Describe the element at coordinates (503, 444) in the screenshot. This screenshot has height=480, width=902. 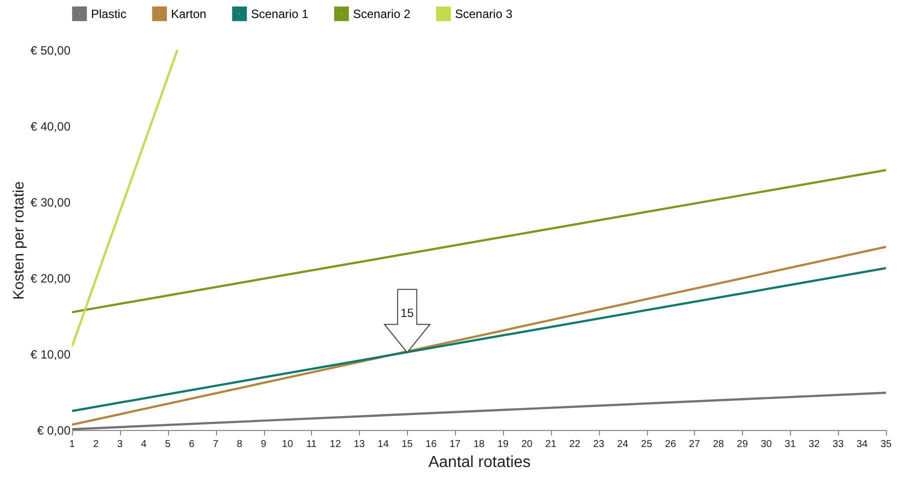
I see `x-tick-label: 19` at that location.